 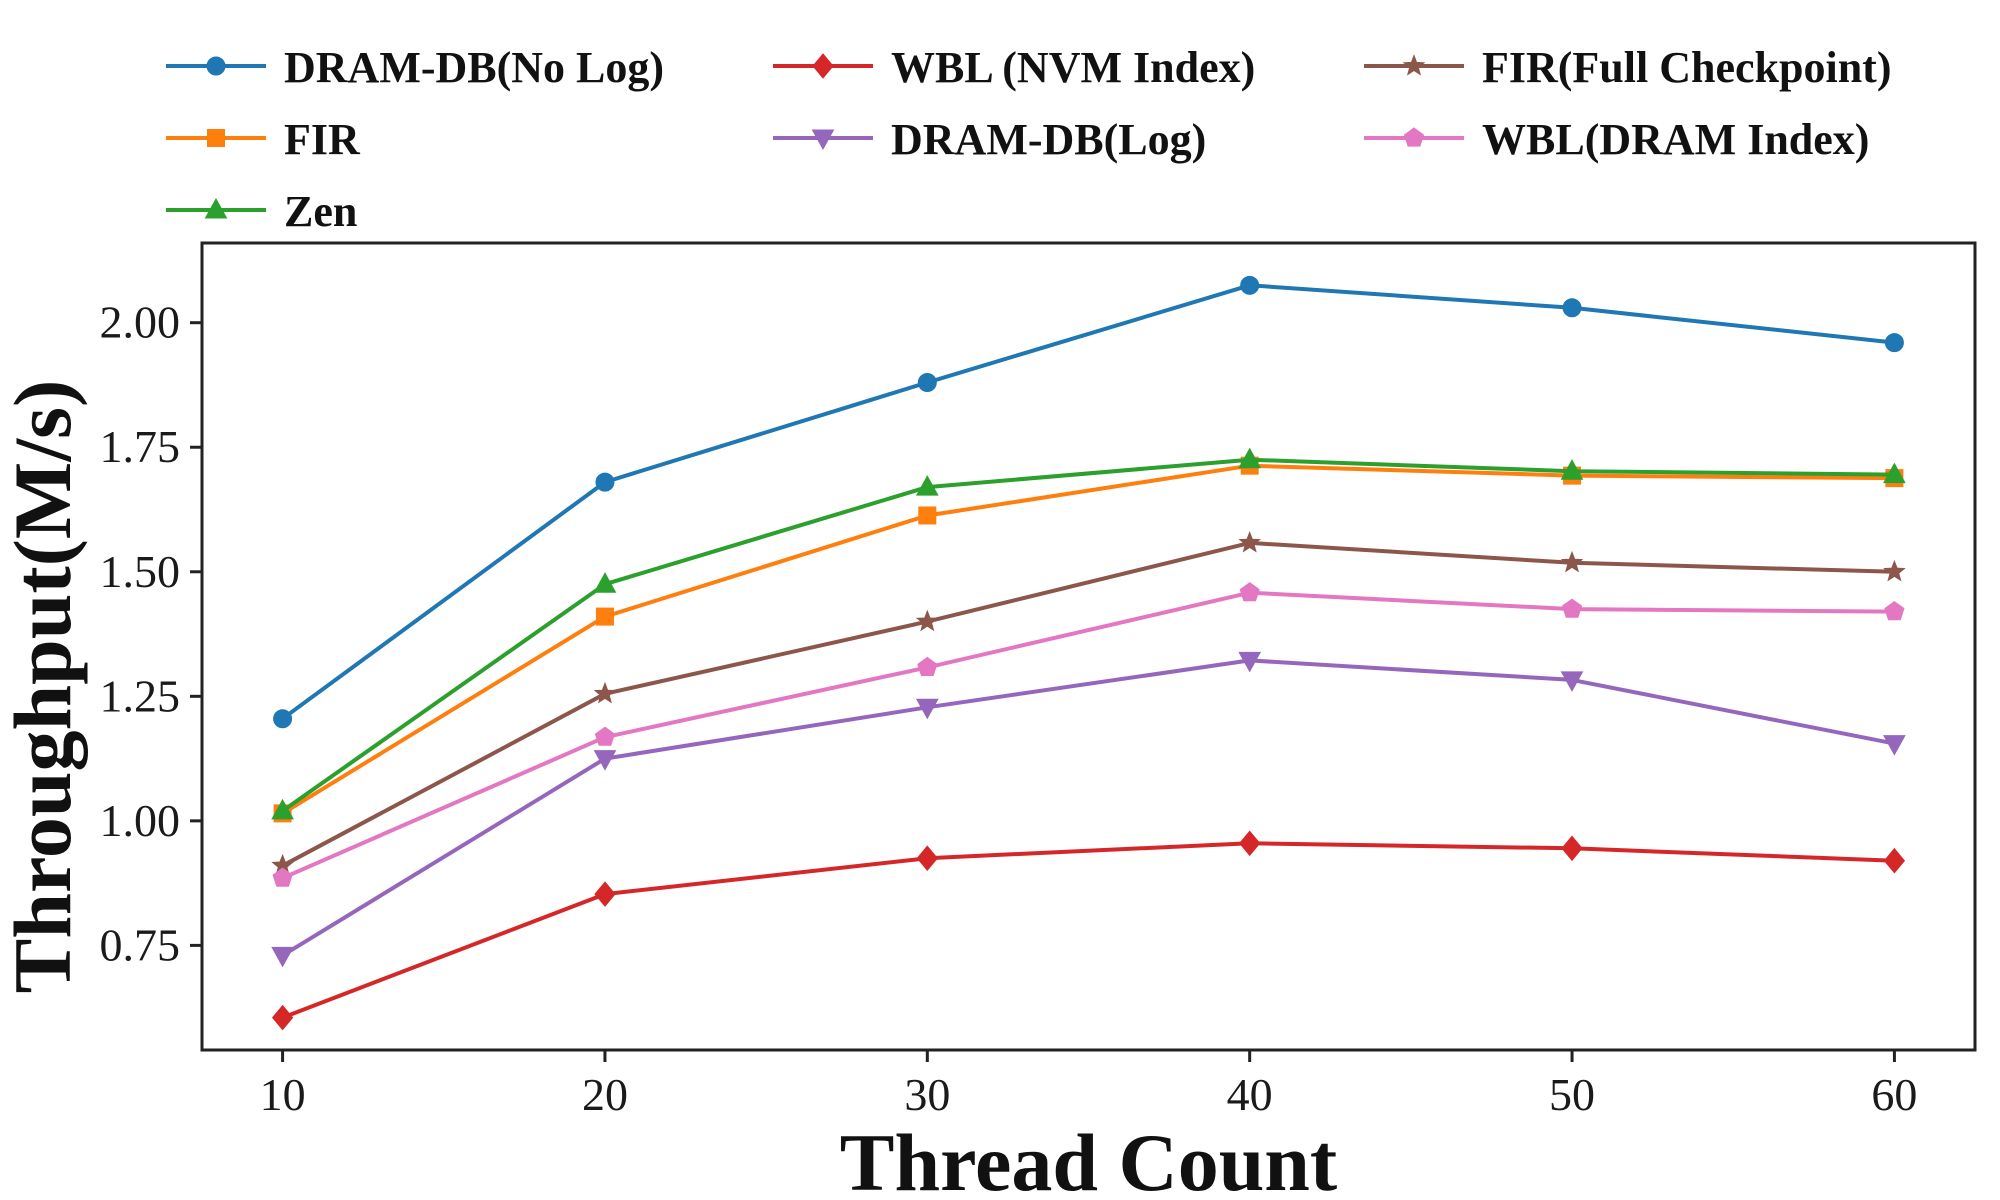 What do you see at coordinates (322, 139) in the screenshot?
I see `legend-label: FIR` at bounding box center [322, 139].